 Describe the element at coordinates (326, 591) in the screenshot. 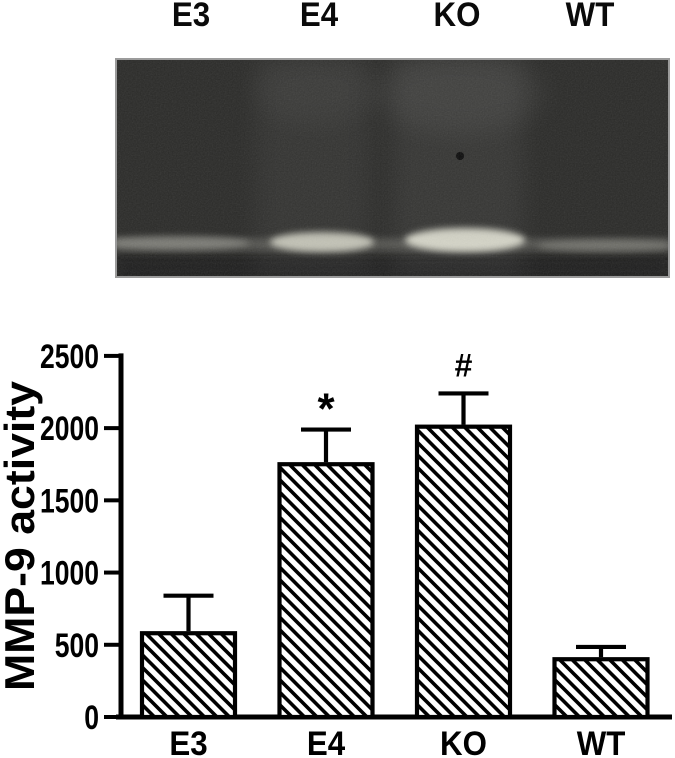

I see `bar-e4` at that location.